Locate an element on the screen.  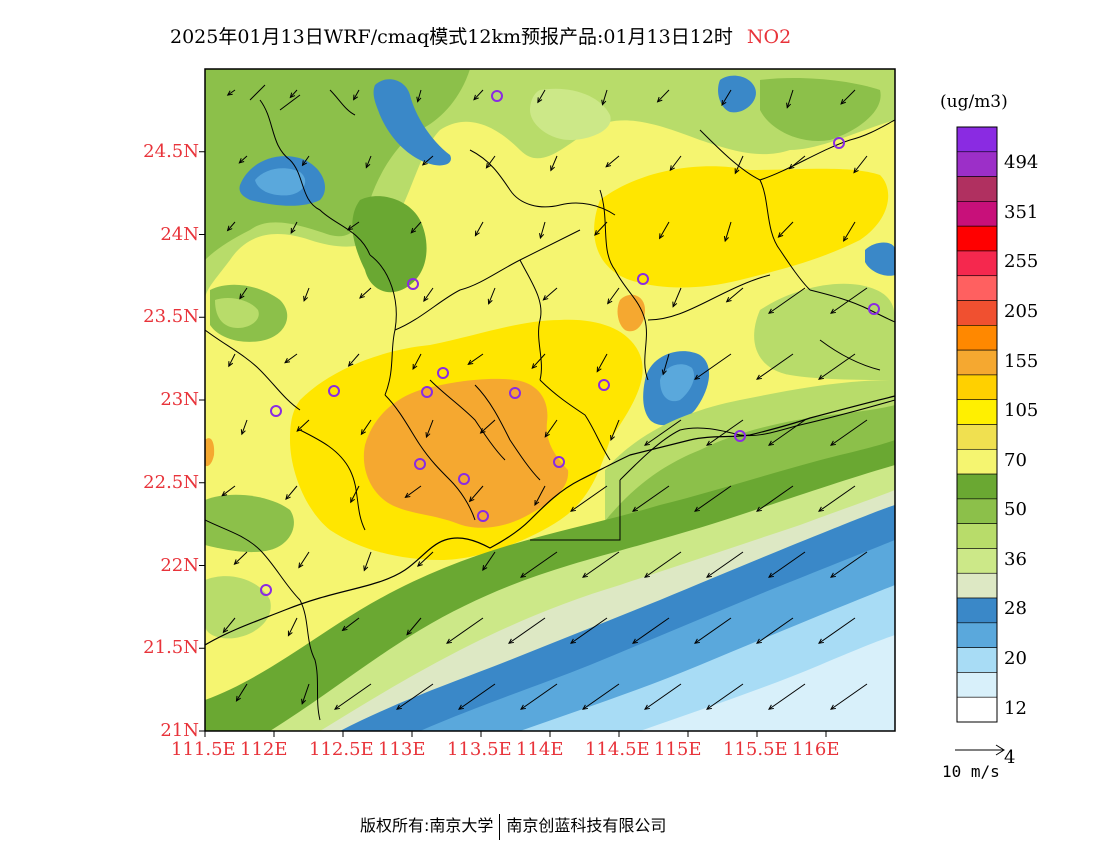
latitude-label: 22.5N is located at coordinates (171, 482).